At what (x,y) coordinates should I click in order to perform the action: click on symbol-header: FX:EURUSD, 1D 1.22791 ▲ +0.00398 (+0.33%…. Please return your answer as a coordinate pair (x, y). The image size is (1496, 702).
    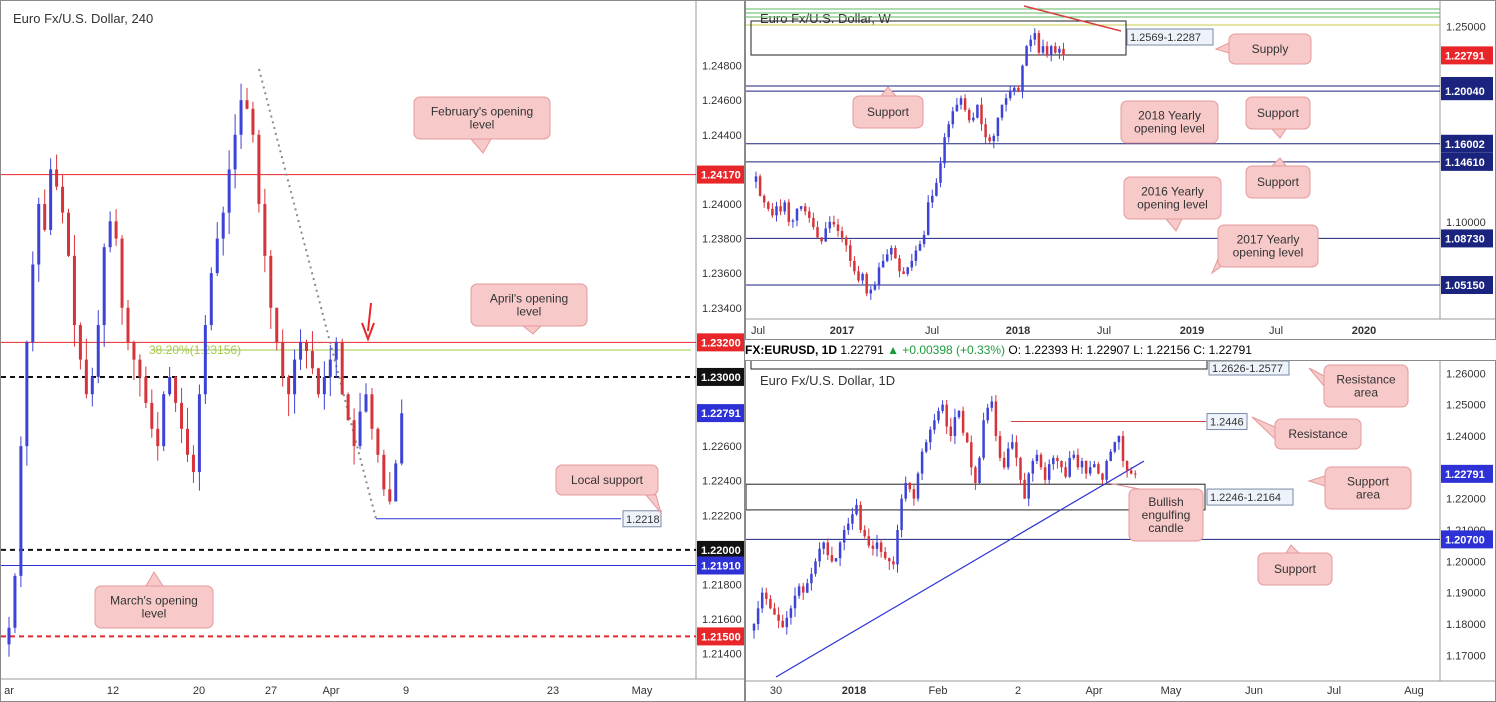
    Looking at the image, I should click on (1120, 350).